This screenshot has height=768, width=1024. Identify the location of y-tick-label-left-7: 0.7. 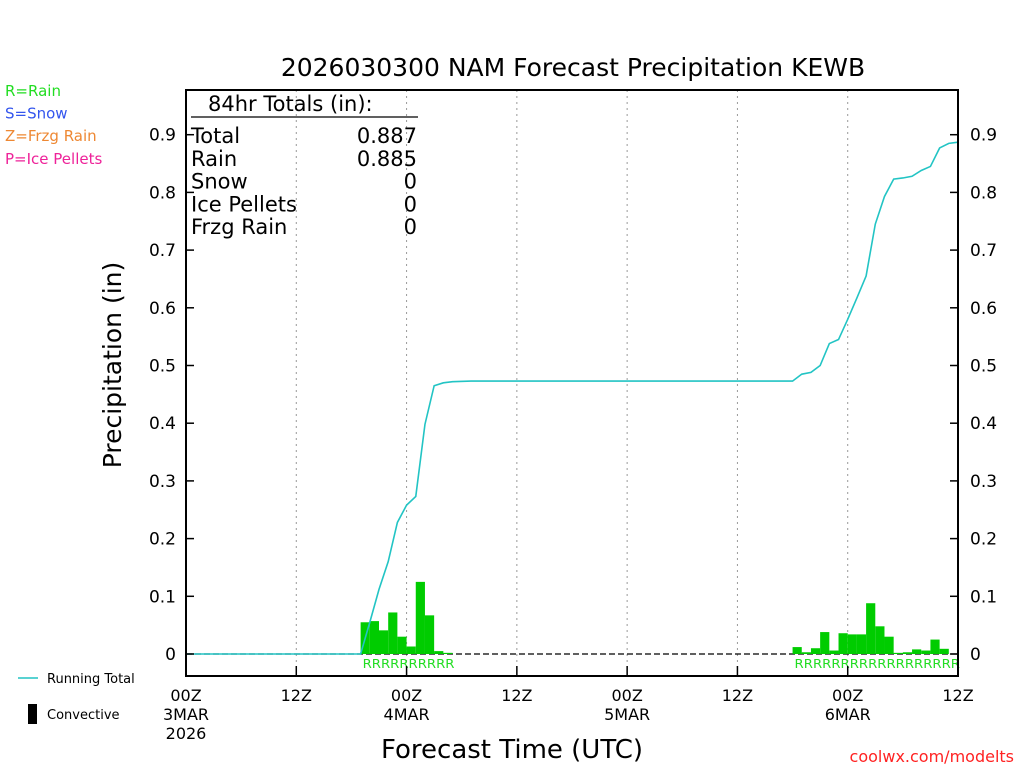
(162, 251).